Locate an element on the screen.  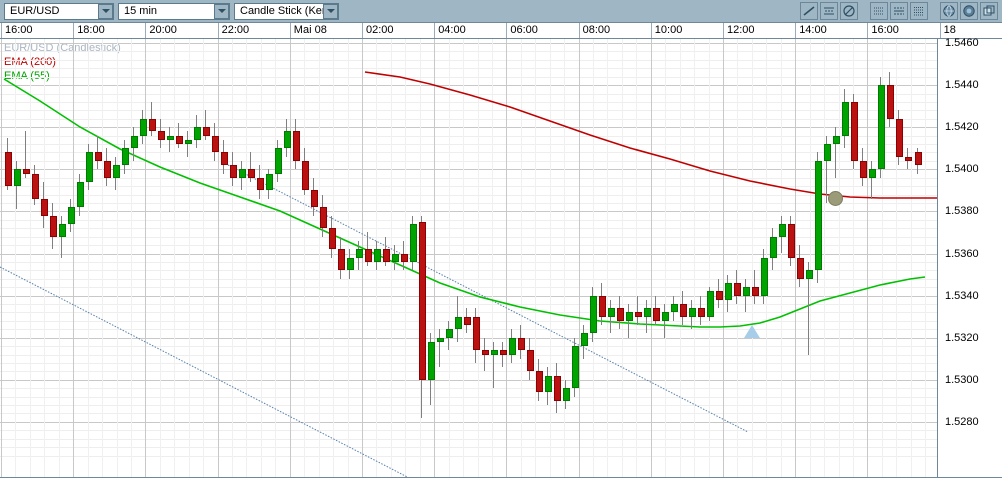
globe-icon is located at coordinates (949, 11).